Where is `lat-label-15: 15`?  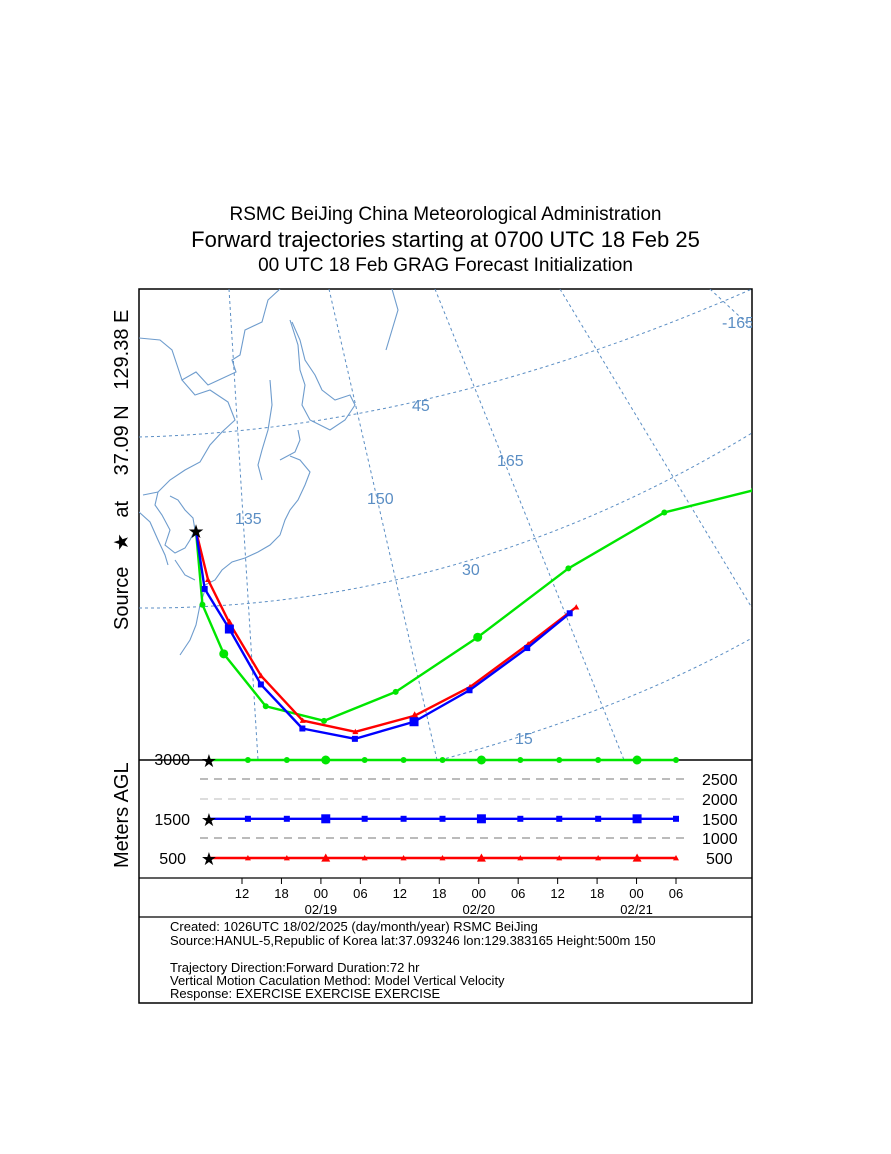 lat-label-15: 15 is located at coordinates (524, 739).